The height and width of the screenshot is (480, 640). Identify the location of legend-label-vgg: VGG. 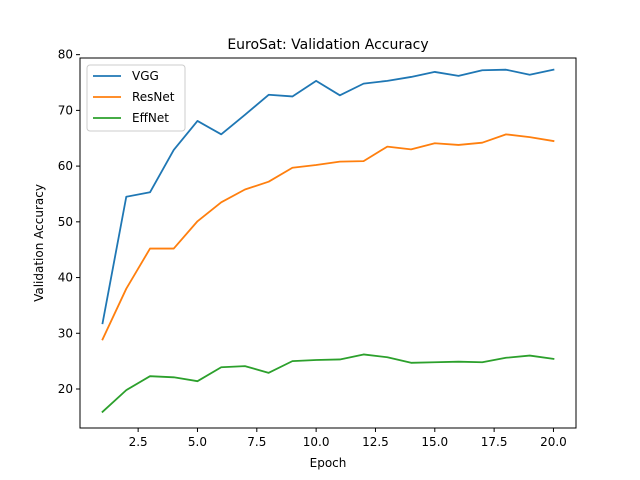
(145, 76).